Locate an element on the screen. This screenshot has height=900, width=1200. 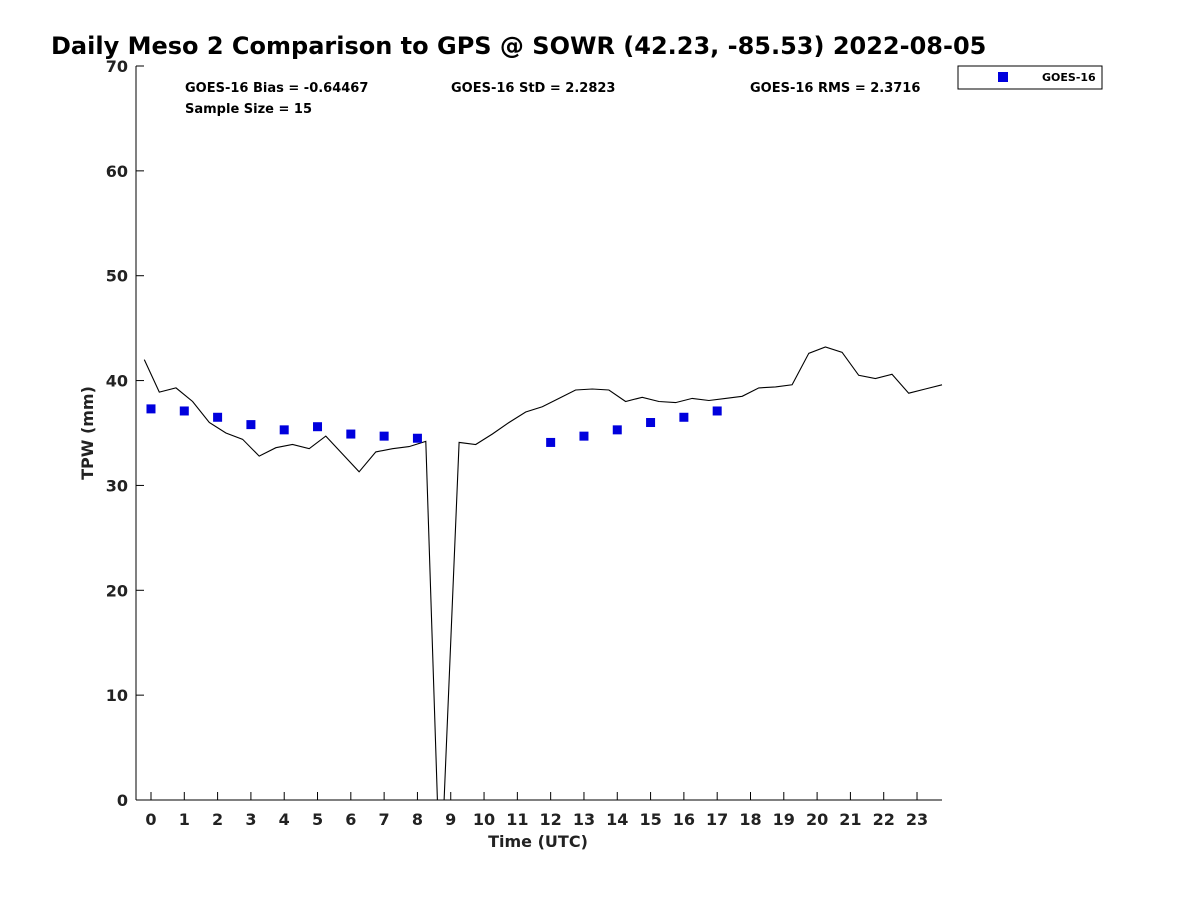
x-tick-label: 19 is located at coordinates (784, 819).